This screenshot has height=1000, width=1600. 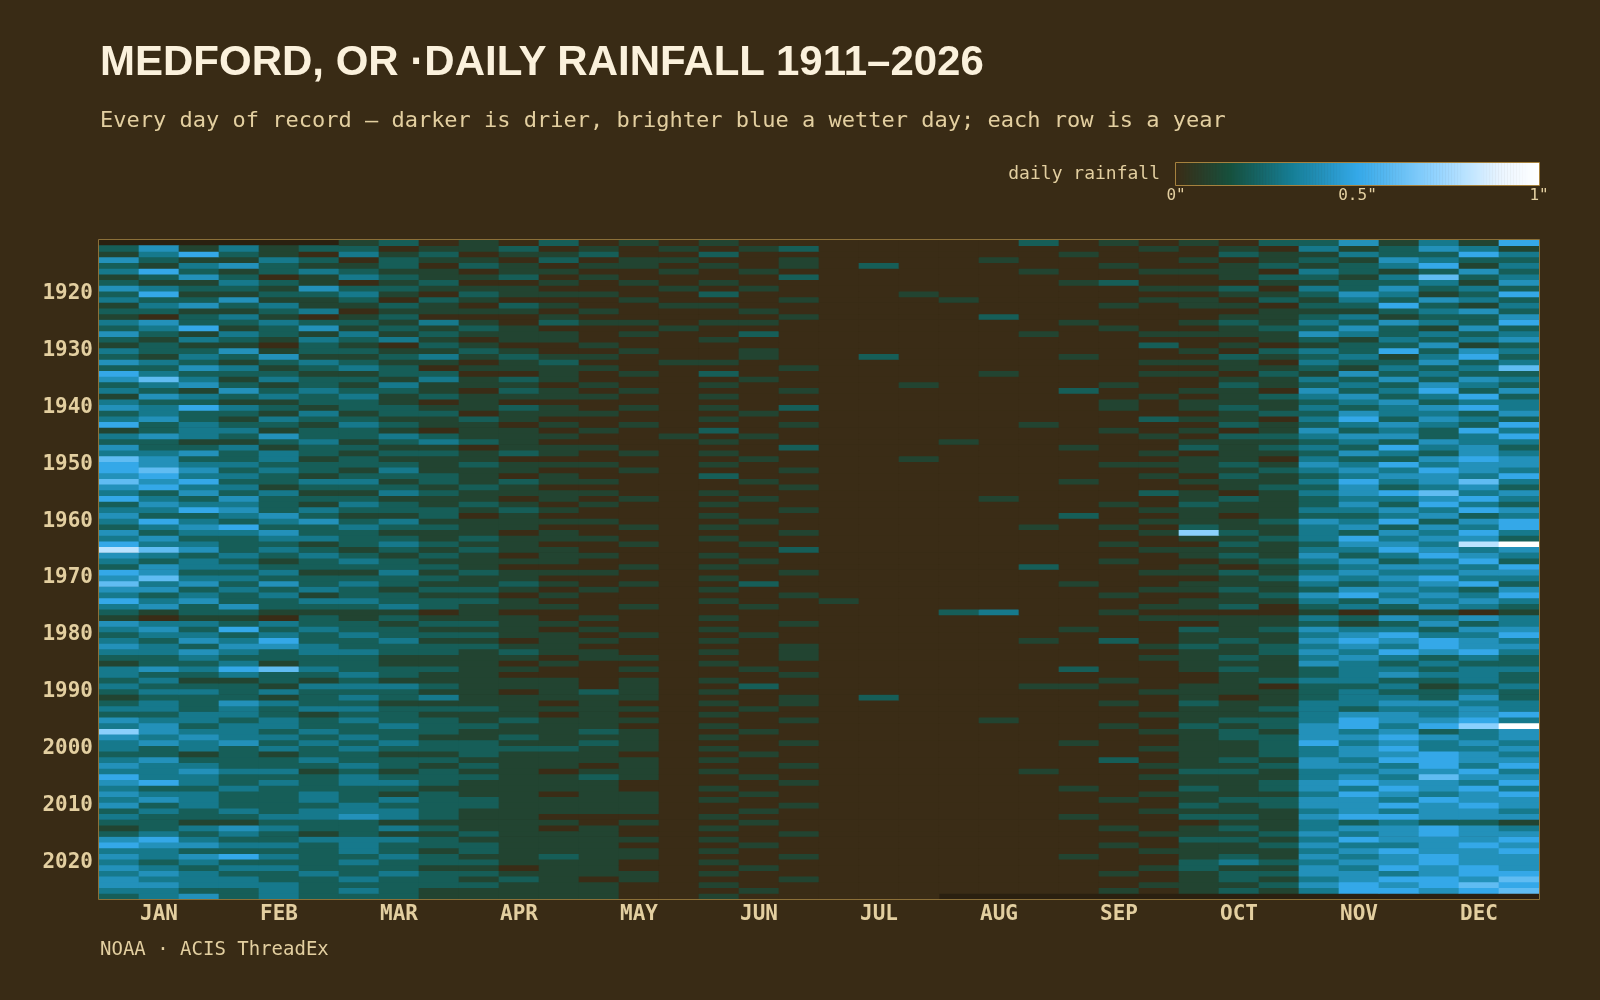 I want to click on x-tick-label: NOV, so click(x=1359, y=913).